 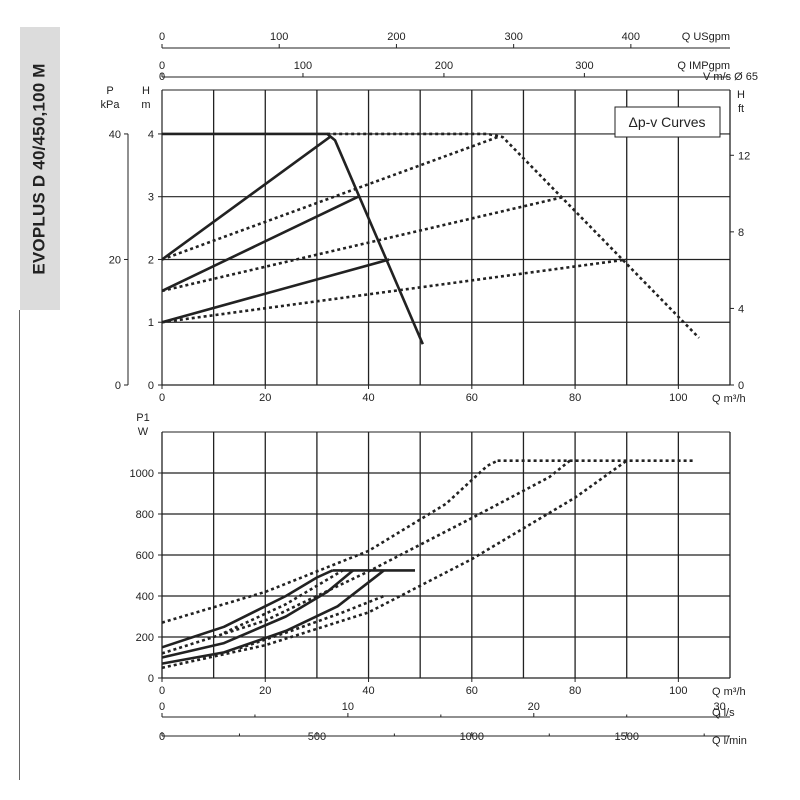 What do you see at coordinates (151, 135) in the screenshot?
I see `head-y-tick-label: 4` at bounding box center [151, 135].